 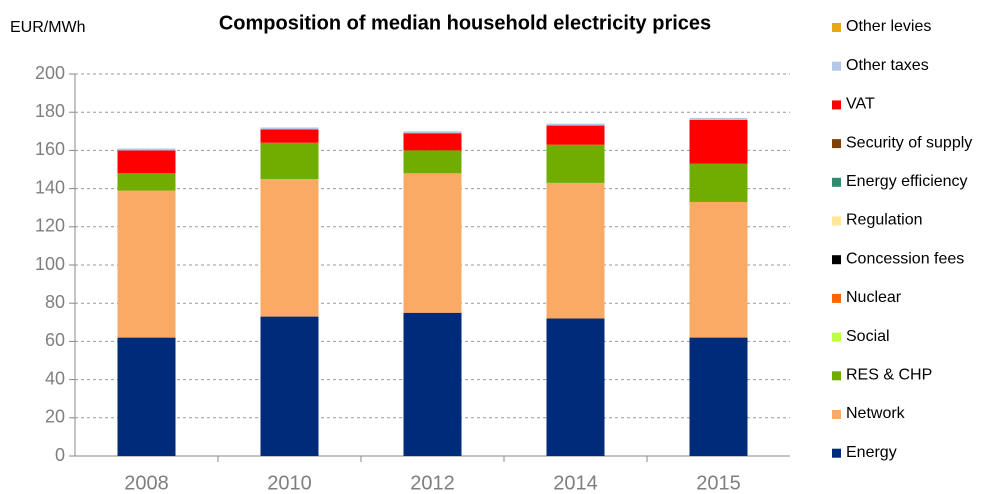 I want to click on legend-label: Other taxes, so click(x=887, y=65).